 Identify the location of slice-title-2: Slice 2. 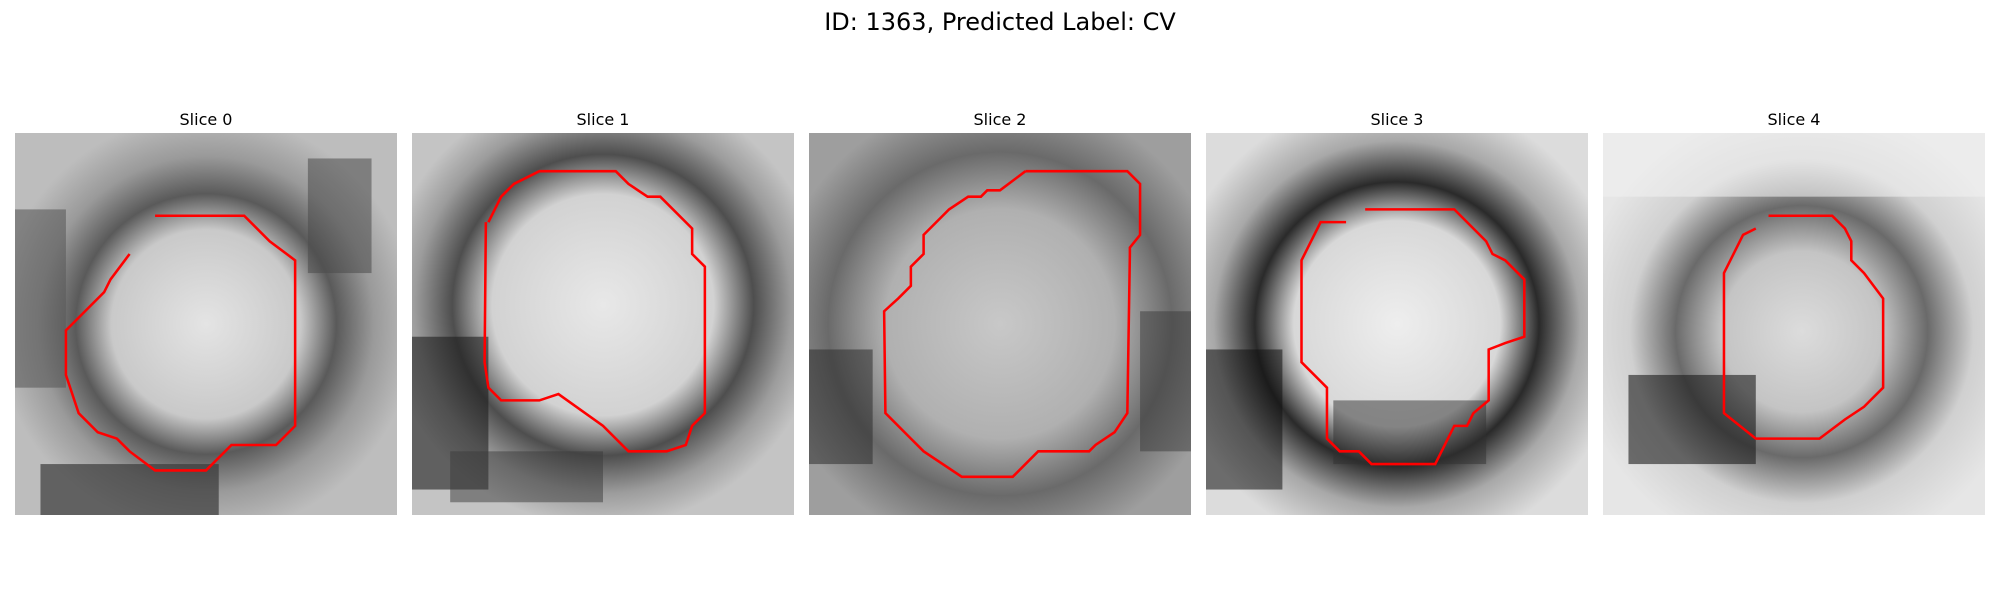
(1000, 119).